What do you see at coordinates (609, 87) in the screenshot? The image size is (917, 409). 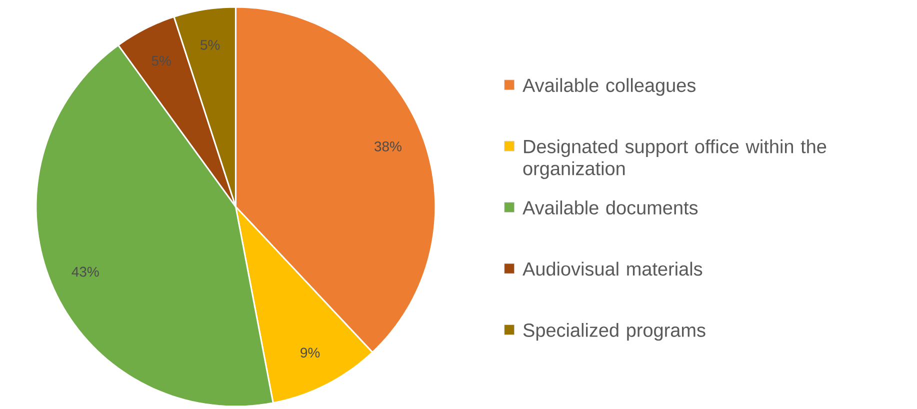 I see `legend-label: Available colleagues` at bounding box center [609, 87].